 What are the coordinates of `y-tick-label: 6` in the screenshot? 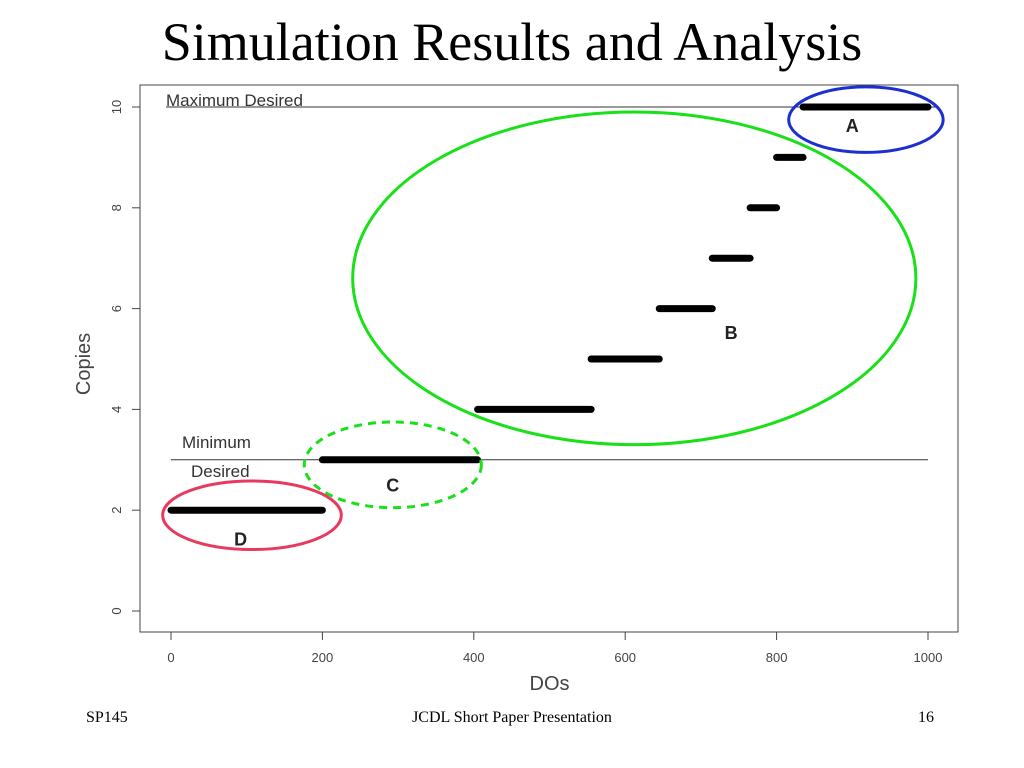 It's located at (116, 308).